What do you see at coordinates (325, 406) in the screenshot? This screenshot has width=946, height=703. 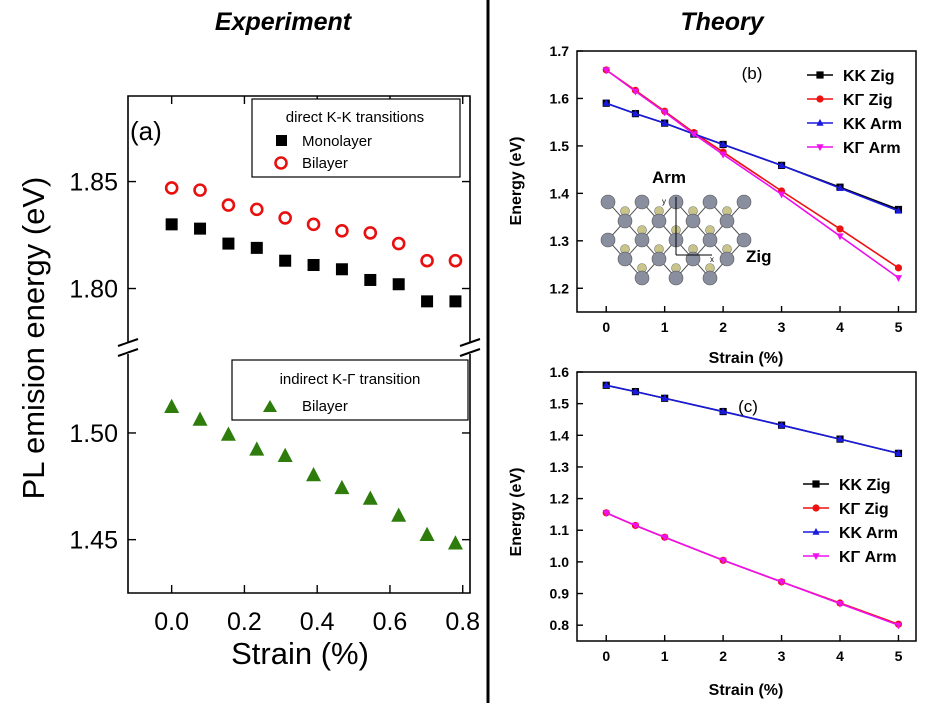 I see `legend-lower-bilayer-label: Bilayer` at bounding box center [325, 406].